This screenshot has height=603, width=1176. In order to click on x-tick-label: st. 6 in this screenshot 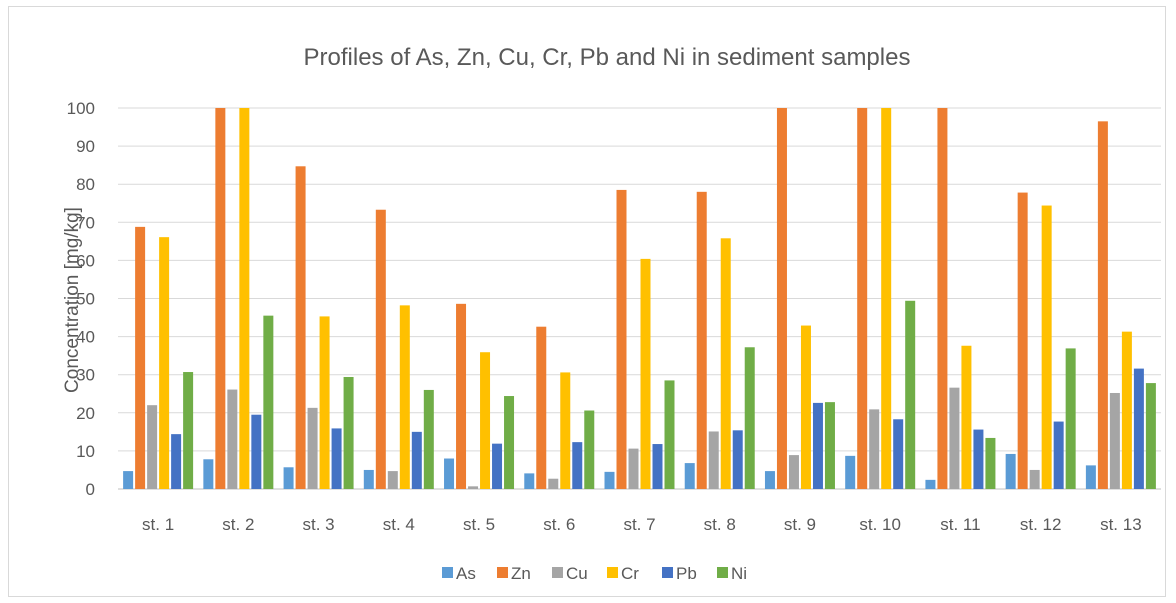, I will do `click(559, 524)`.